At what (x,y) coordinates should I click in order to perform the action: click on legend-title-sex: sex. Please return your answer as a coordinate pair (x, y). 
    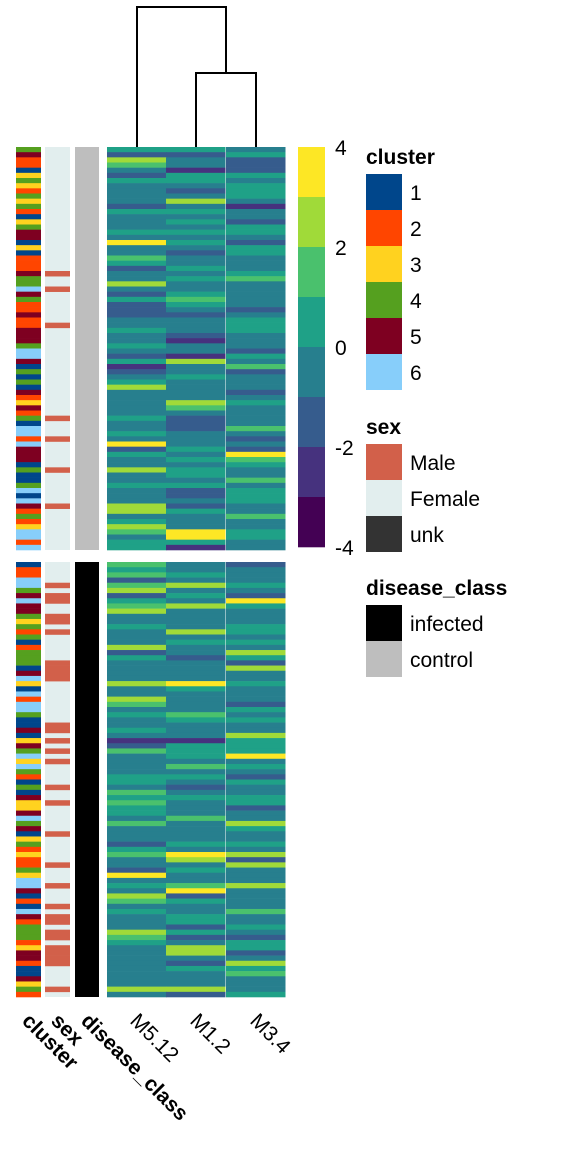
    Looking at the image, I should click on (383, 427).